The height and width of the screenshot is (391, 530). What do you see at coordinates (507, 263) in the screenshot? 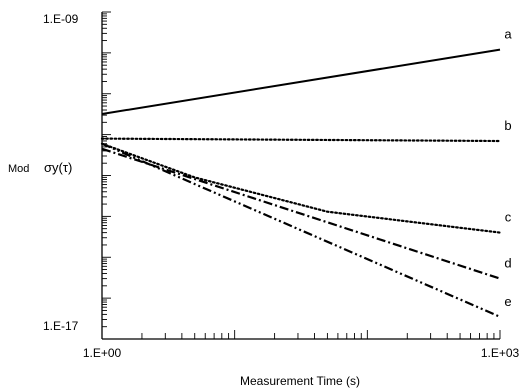
I see `series-label-d: d` at bounding box center [507, 263].